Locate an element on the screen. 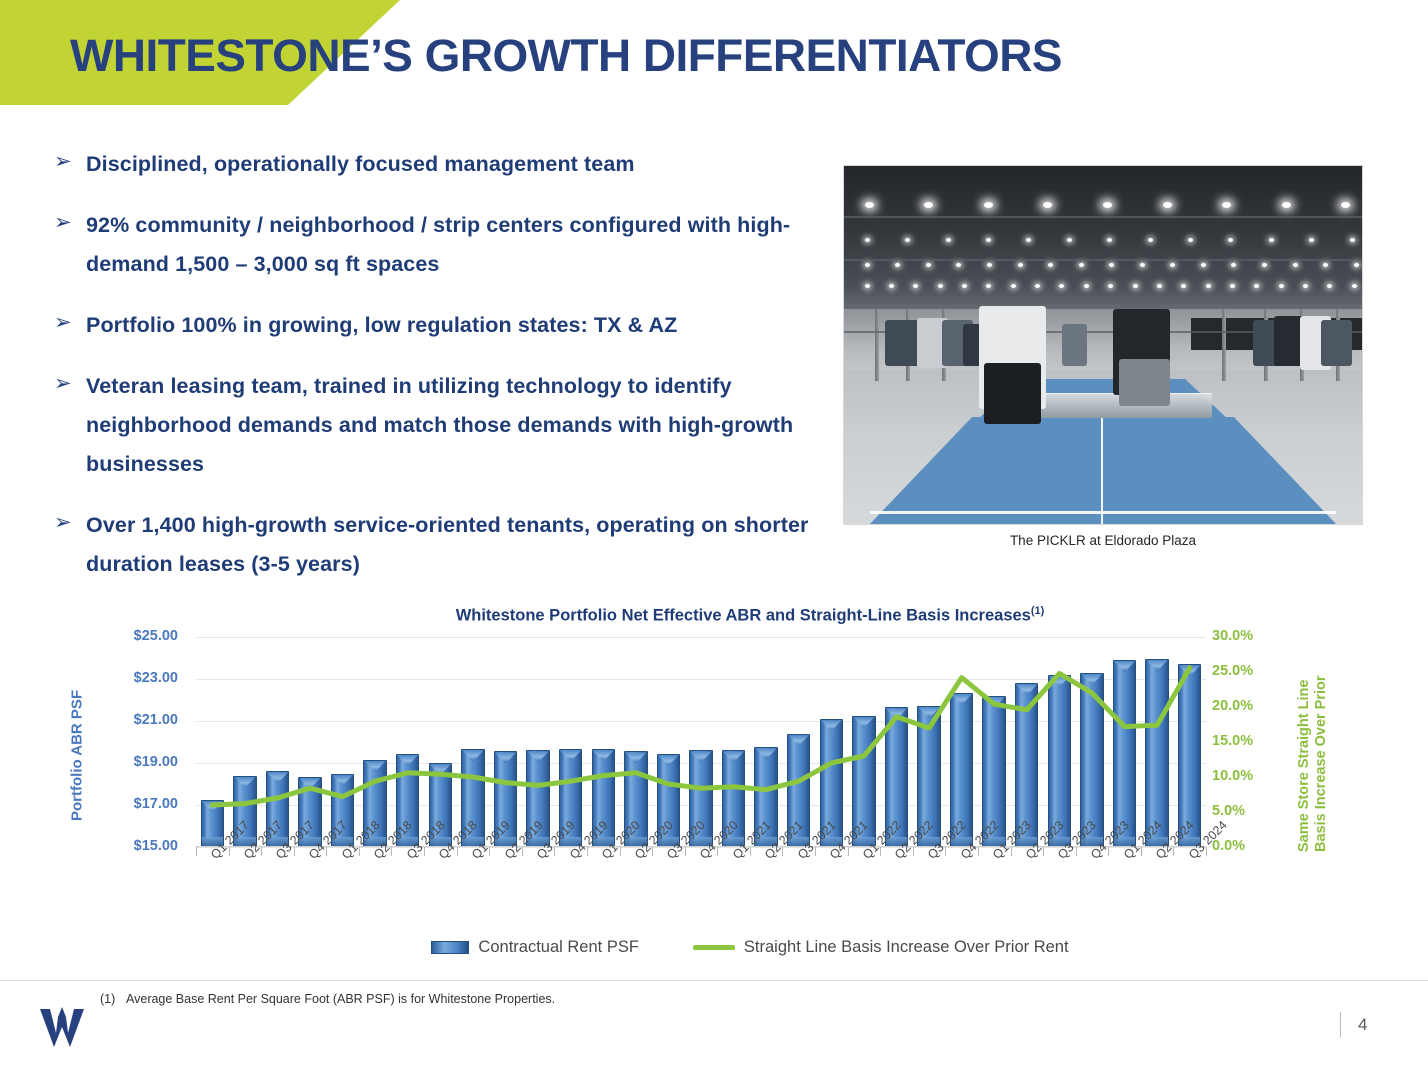 This screenshot has height=1069, width=1428. x-axis-label: Q1 2023 is located at coordinates (1012, 840).